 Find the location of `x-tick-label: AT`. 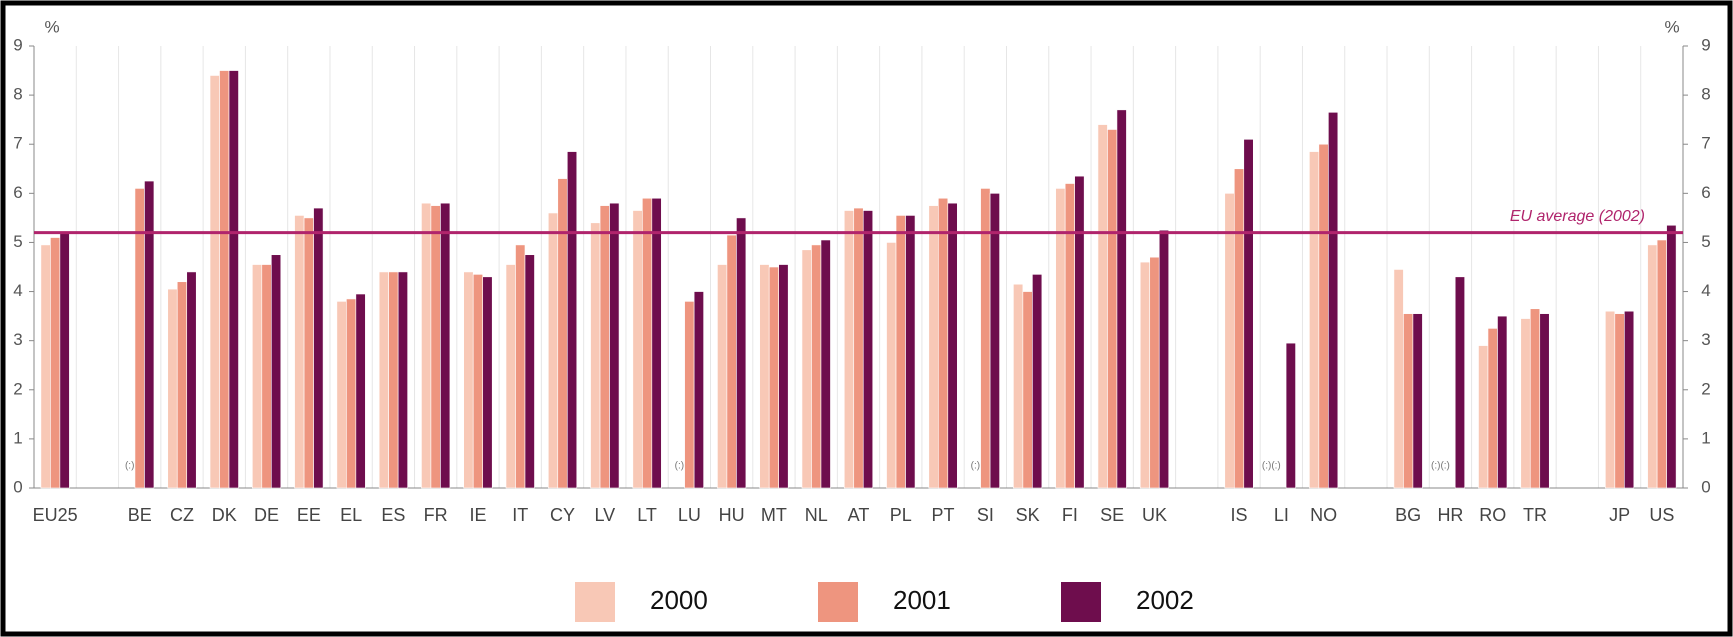

x-tick-label: AT is located at coordinates (859, 515).